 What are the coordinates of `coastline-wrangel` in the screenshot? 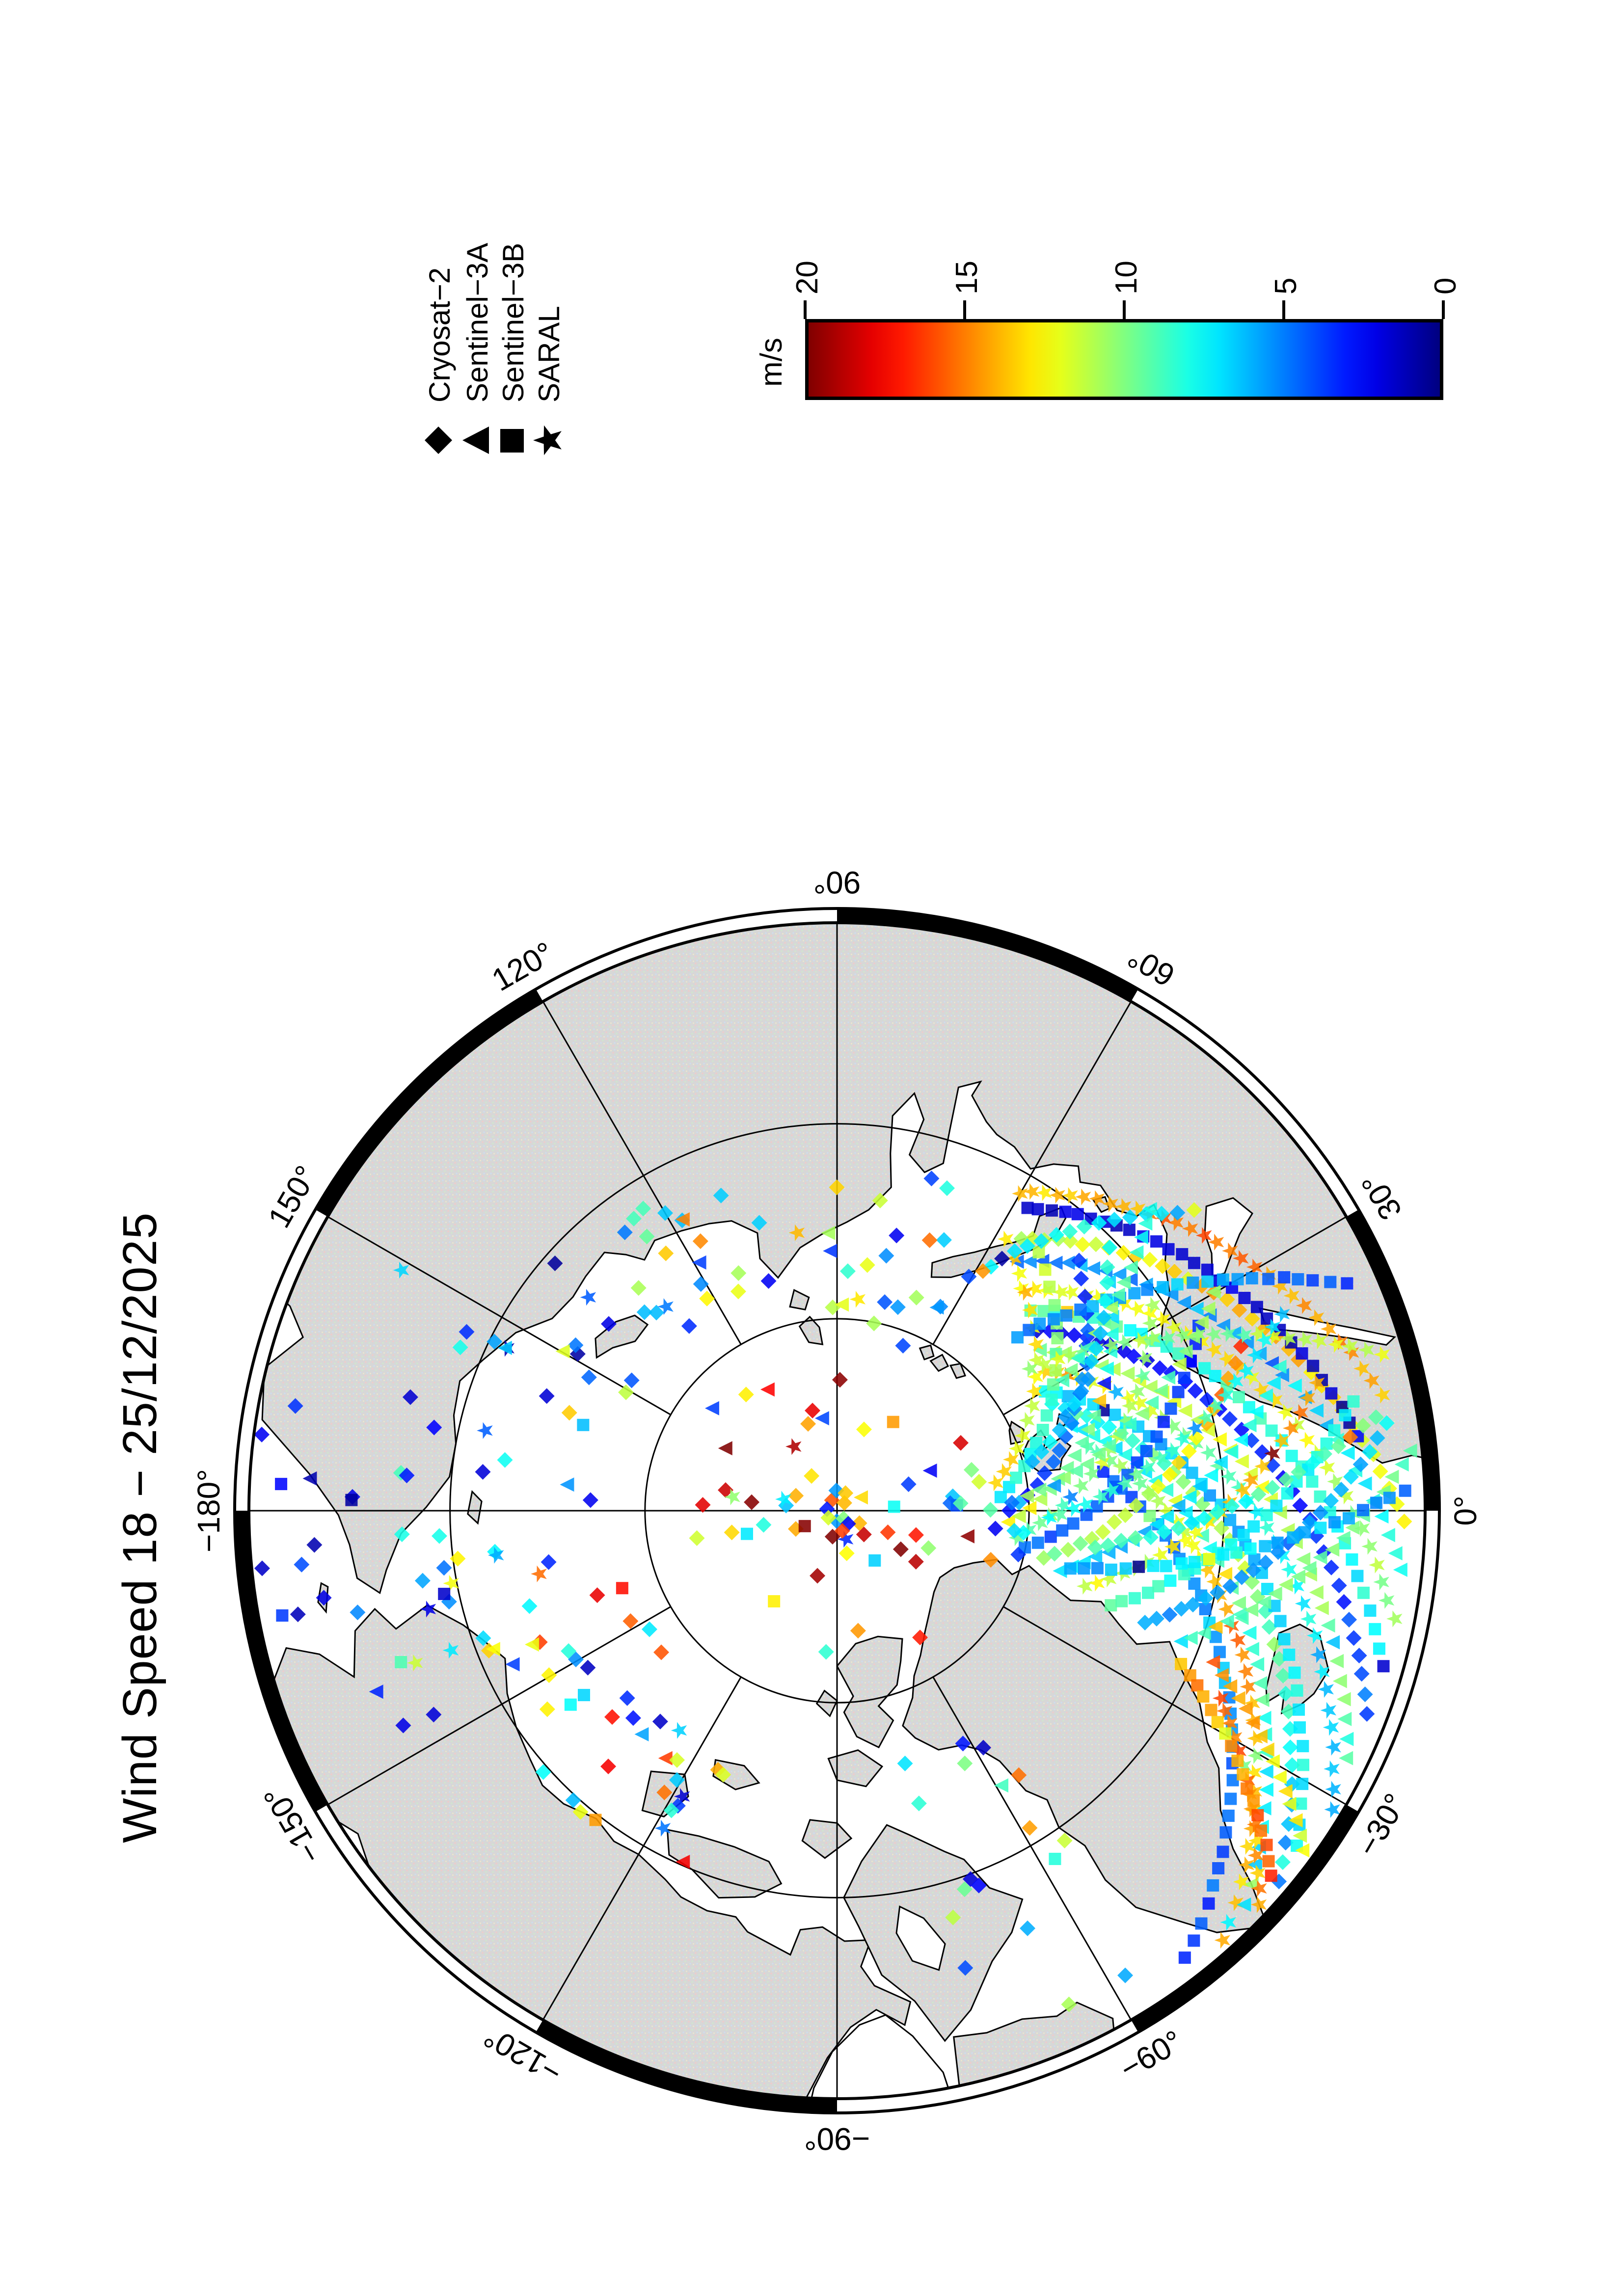 It's located at (475, 1507).